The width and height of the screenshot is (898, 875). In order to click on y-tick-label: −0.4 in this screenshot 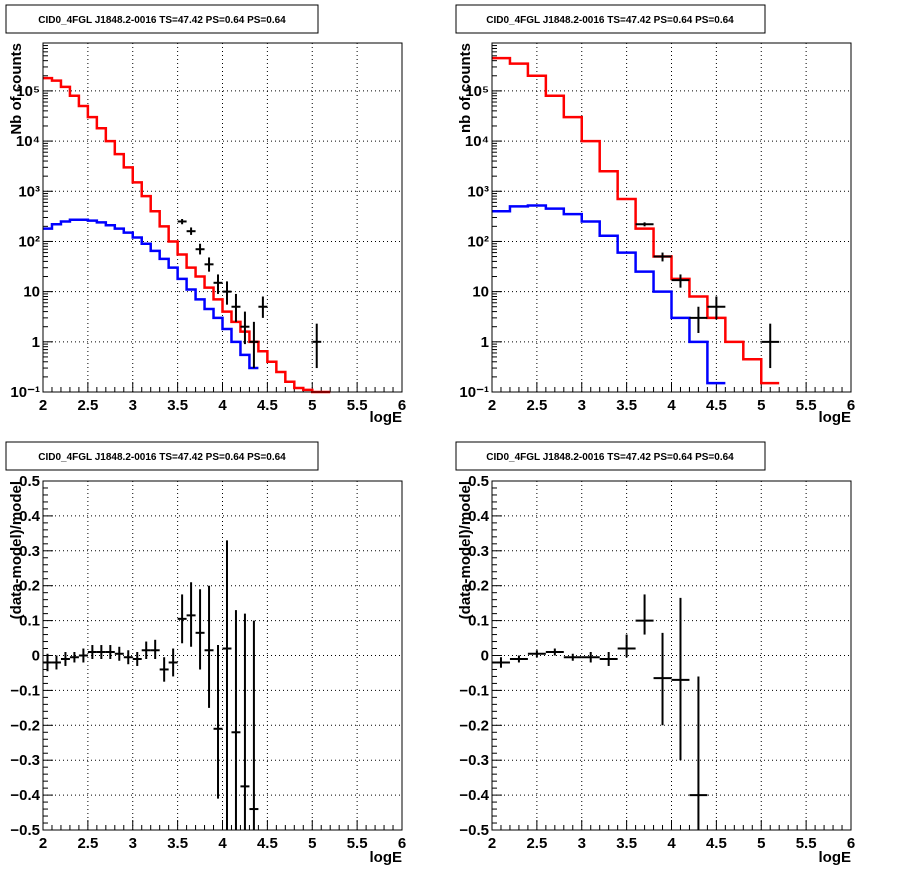, I will do `click(25, 795)`.